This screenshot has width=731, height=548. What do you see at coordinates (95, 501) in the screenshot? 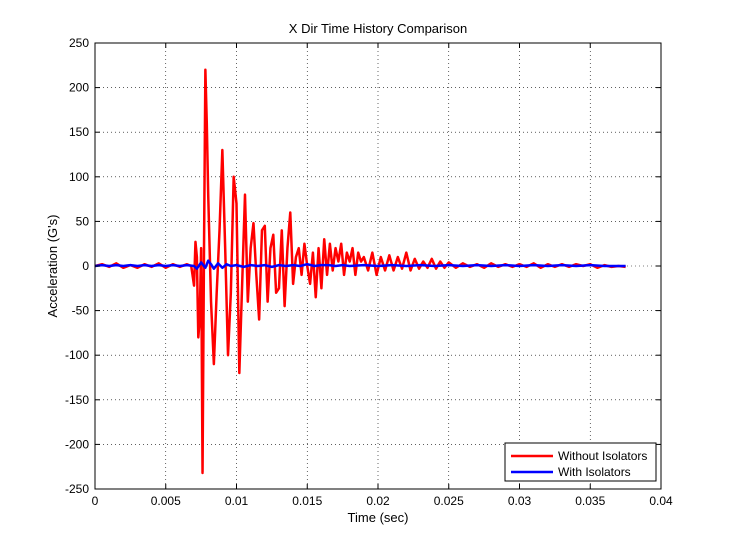
I see `x-tick-label: 0` at bounding box center [95, 501].